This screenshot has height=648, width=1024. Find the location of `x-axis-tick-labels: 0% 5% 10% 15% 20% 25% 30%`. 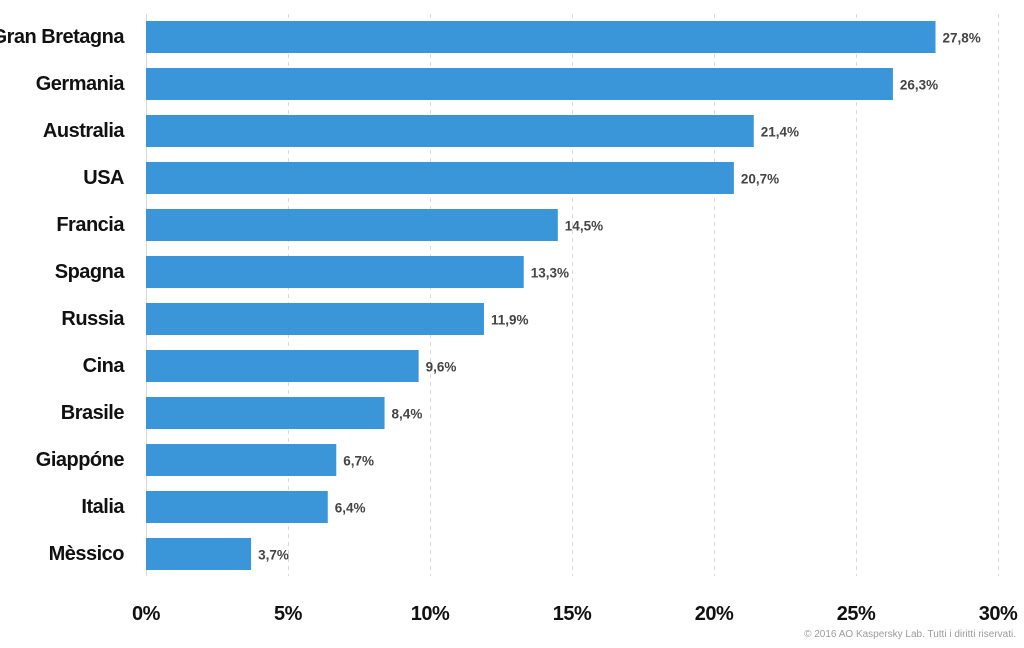

x-axis-tick-labels: 0% 5% 10% 15% 20% 25% 30% is located at coordinates (575, 614).